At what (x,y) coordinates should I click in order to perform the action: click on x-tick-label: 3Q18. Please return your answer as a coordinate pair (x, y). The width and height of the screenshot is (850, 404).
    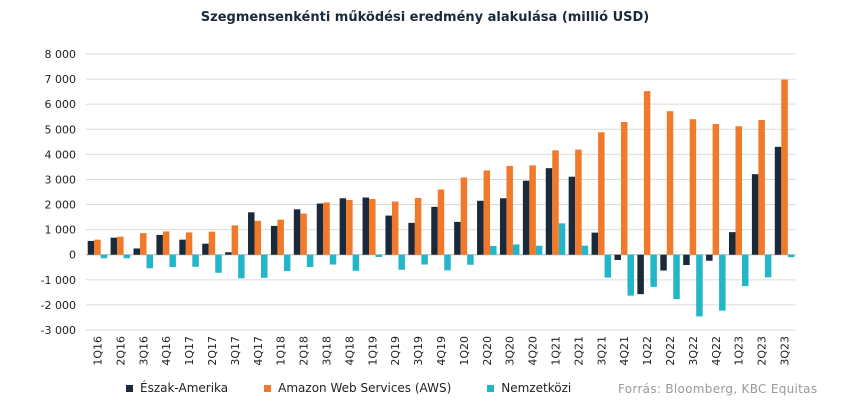
    Looking at the image, I should click on (326, 351).